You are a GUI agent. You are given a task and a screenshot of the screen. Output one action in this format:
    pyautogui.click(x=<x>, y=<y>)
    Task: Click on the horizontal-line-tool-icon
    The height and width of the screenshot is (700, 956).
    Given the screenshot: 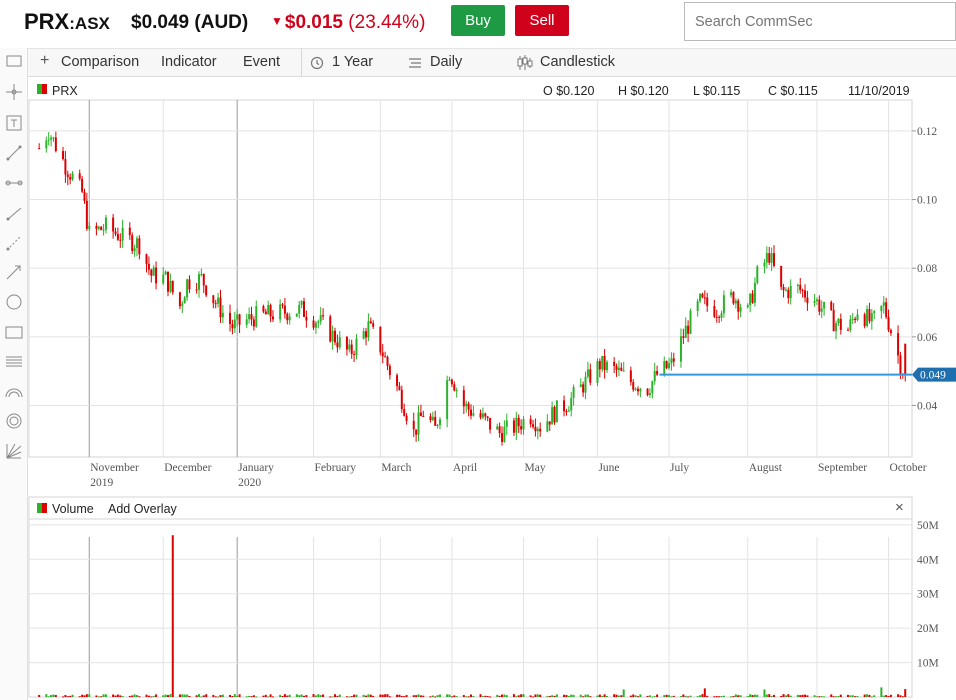 What is the action you would take?
    pyautogui.click(x=14, y=183)
    